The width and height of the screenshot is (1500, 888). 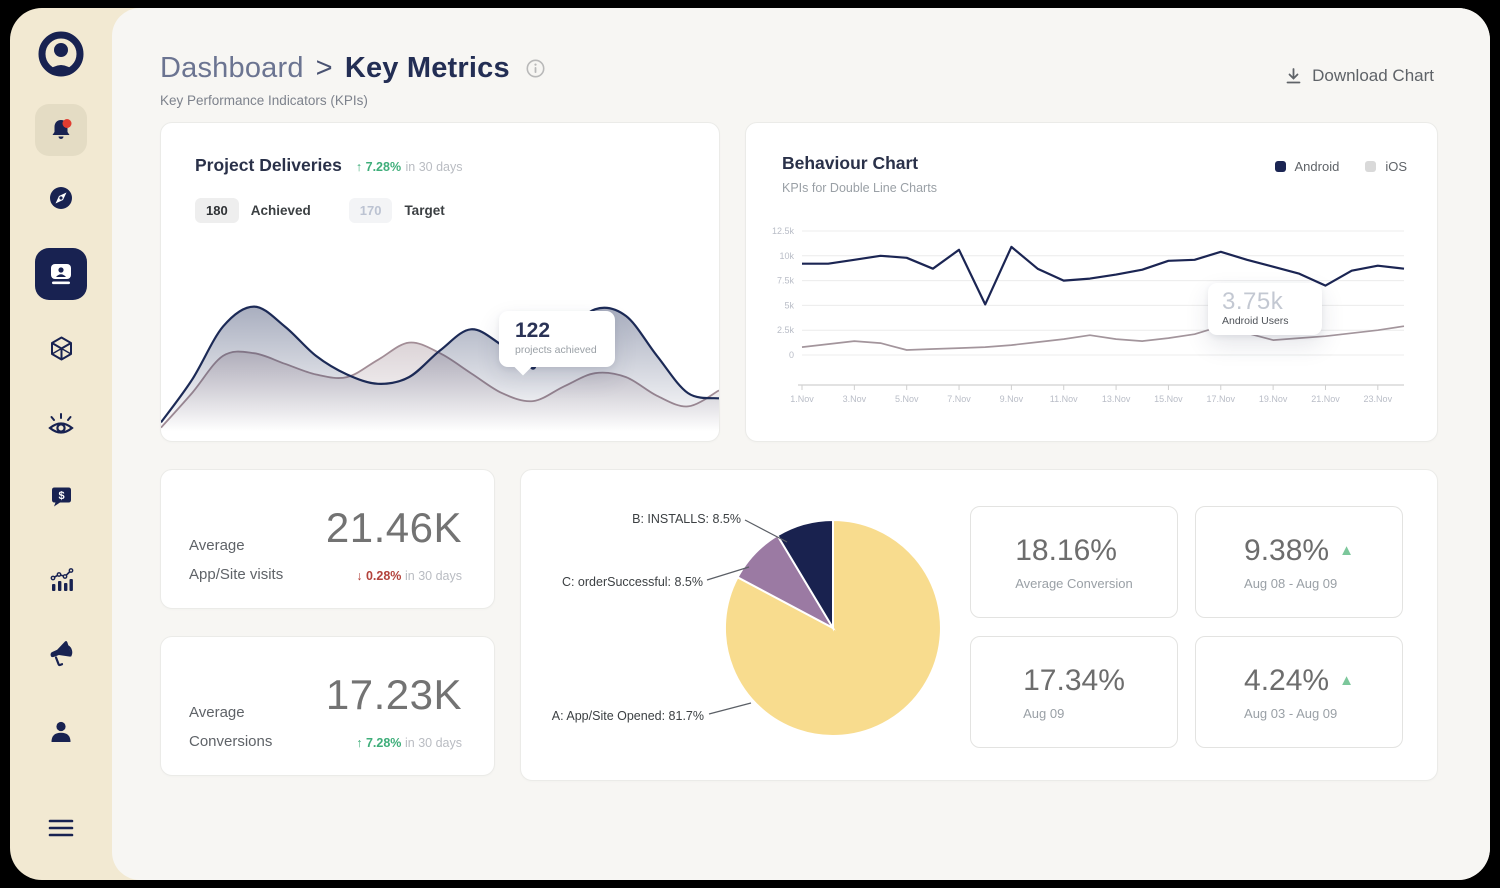 What do you see at coordinates (786, 281) in the screenshot?
I see `svg-text: 7.5k` at bounding box center [786, 281].